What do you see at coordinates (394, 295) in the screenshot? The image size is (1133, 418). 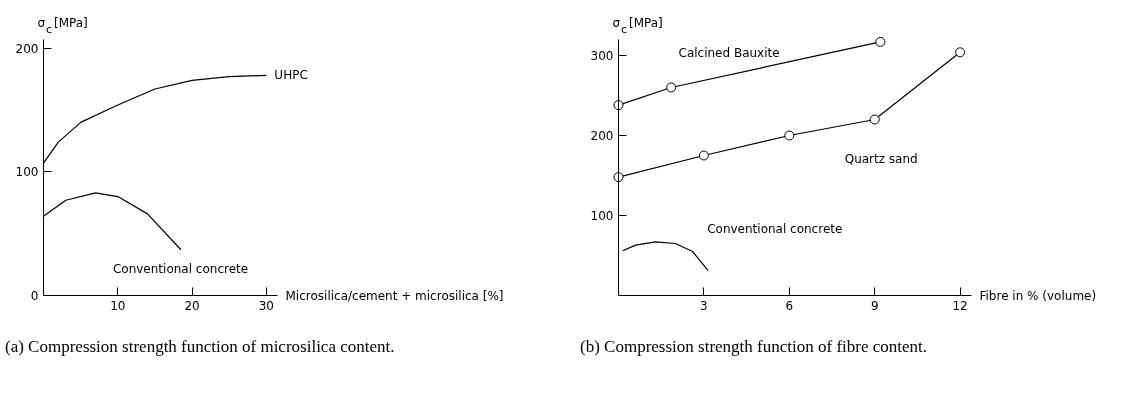 I see `x-axis-title: Microsilica/cement + microsilica [%]` at bounding box center [394, 295].